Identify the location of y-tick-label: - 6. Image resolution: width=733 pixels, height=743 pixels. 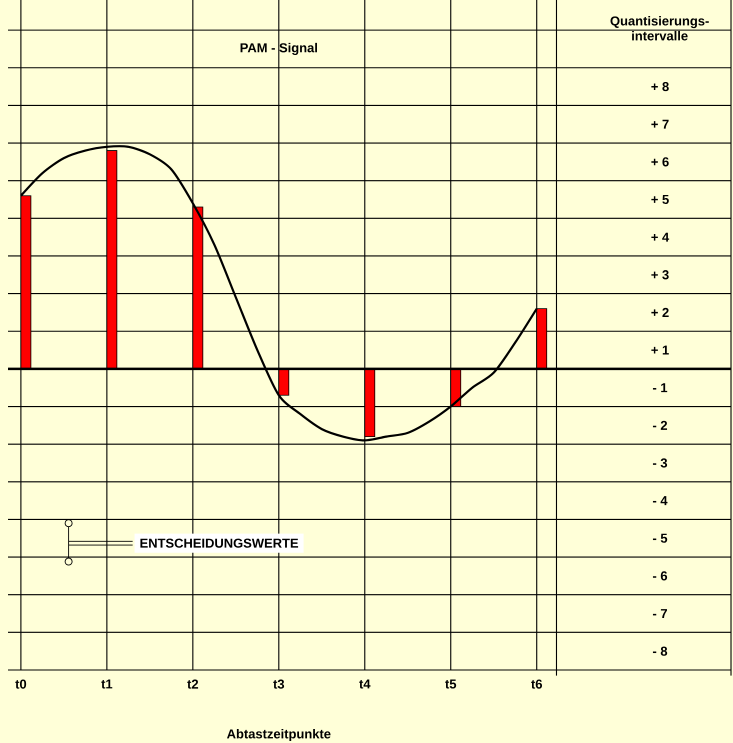
(660, 575).